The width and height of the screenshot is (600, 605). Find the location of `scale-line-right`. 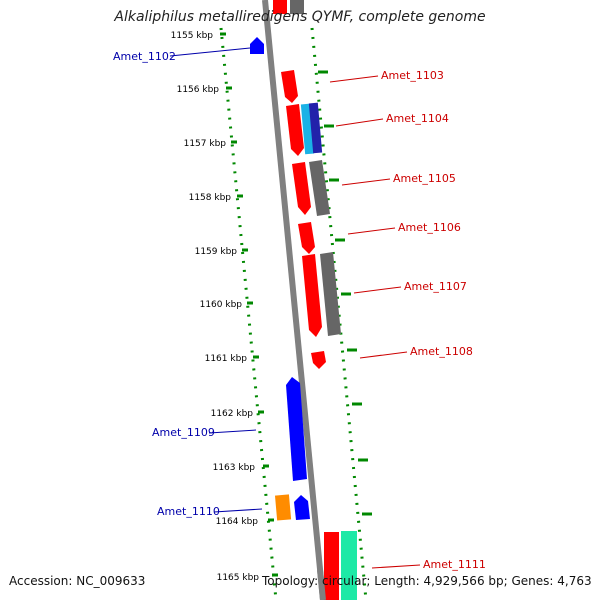

scale-line-right is located at coordinates (339, 314).